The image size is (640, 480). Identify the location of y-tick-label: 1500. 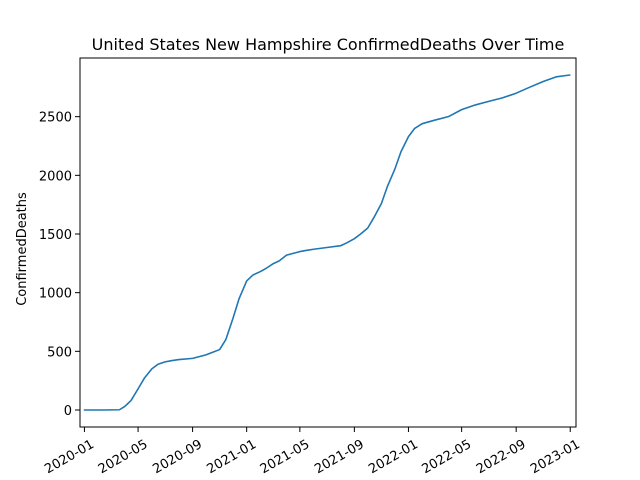
(55, 235).